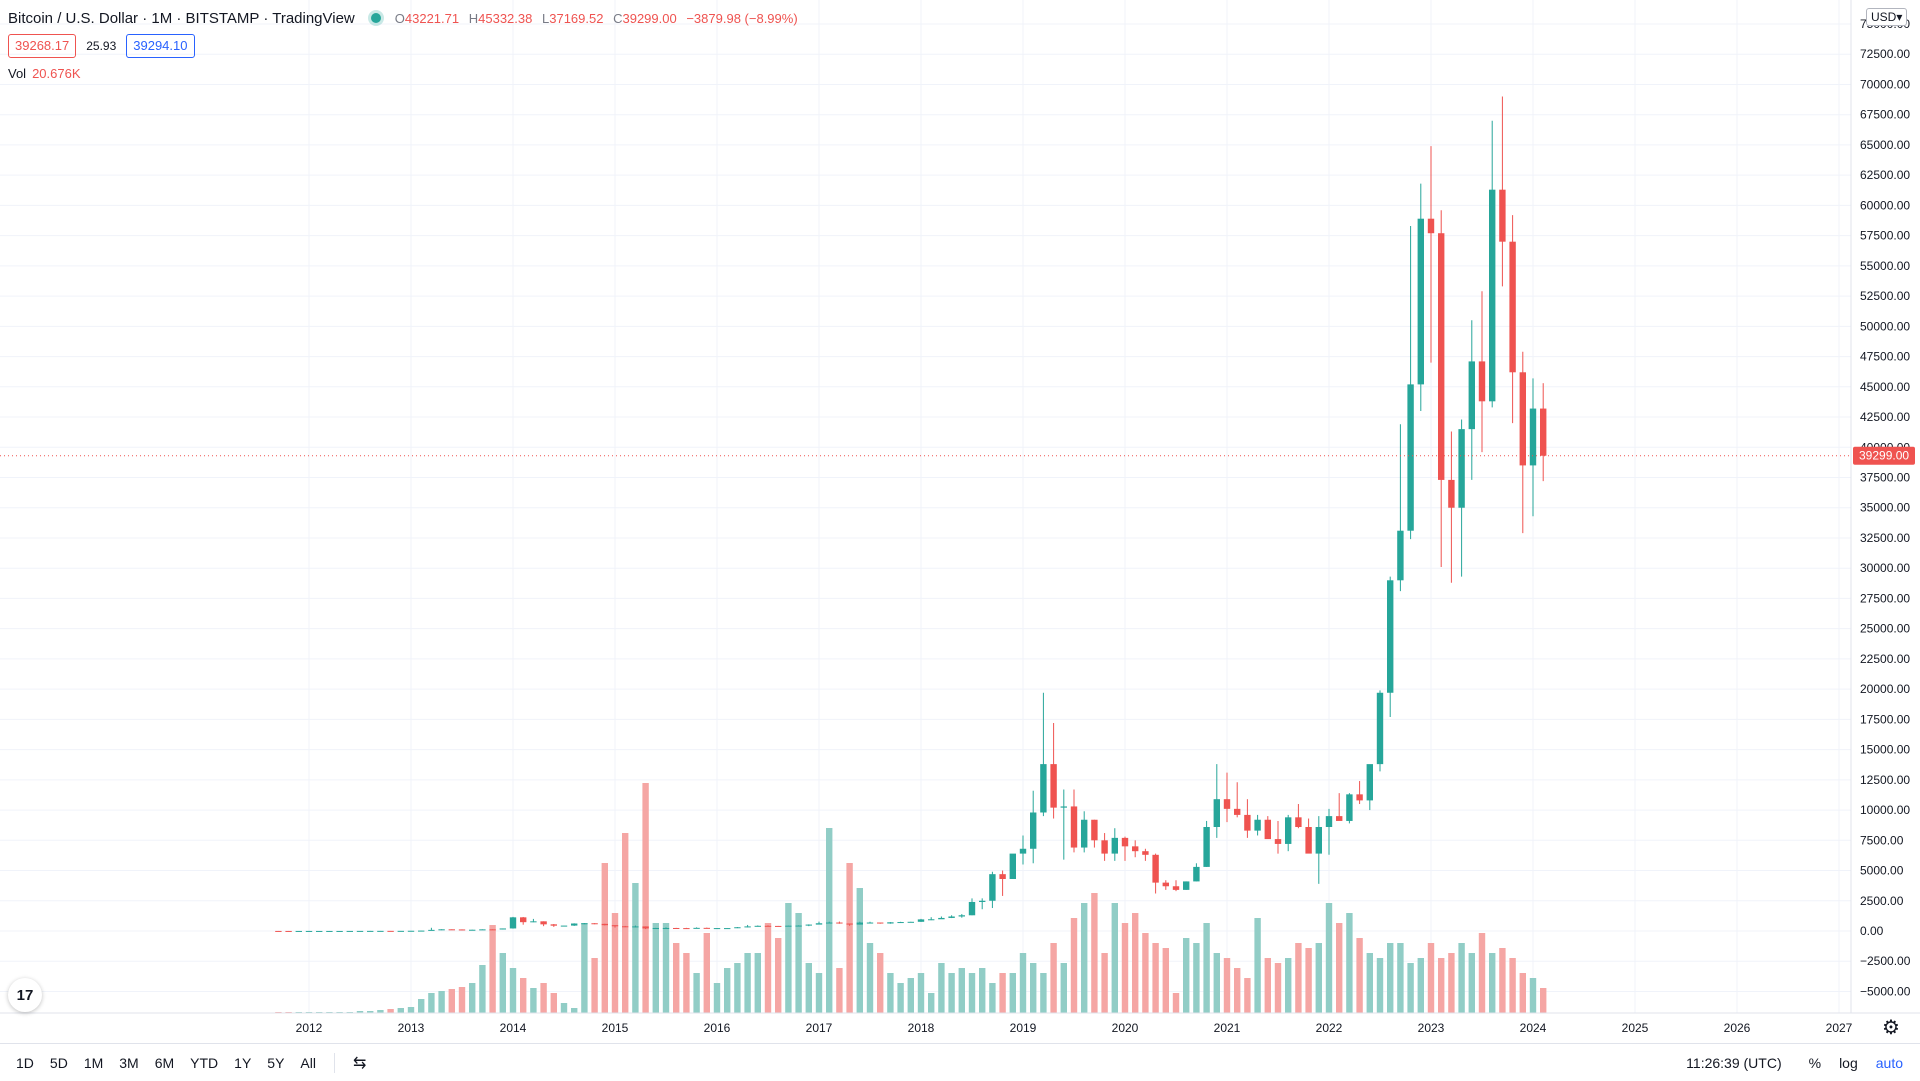  Describe the element at coordinates (204, 1062) in the screenshot. I see `timeframe-ytd: YTD` at that location.